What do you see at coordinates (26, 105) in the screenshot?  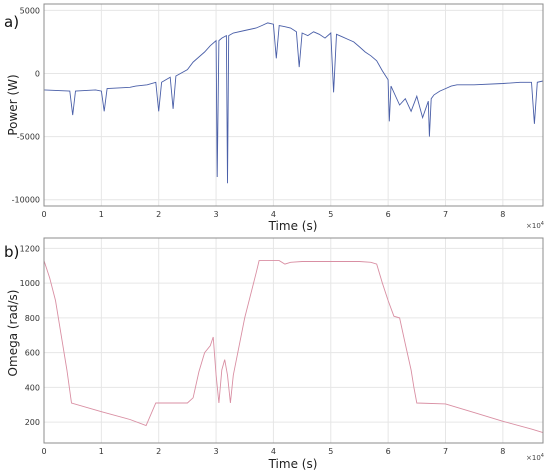 I see `panel-a-yticks: -10000 -5000 0 5000` at bounding box center [26, 105].